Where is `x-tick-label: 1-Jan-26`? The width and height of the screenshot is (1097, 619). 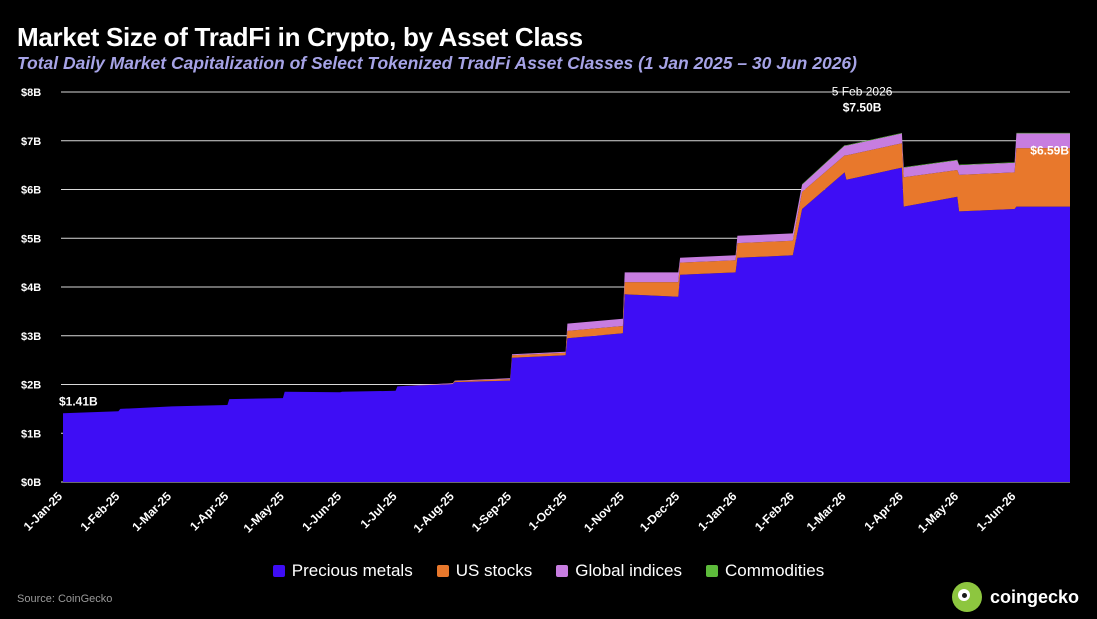 x-tick-label: 1-Jan-26 is located at coordinates (717, 511).